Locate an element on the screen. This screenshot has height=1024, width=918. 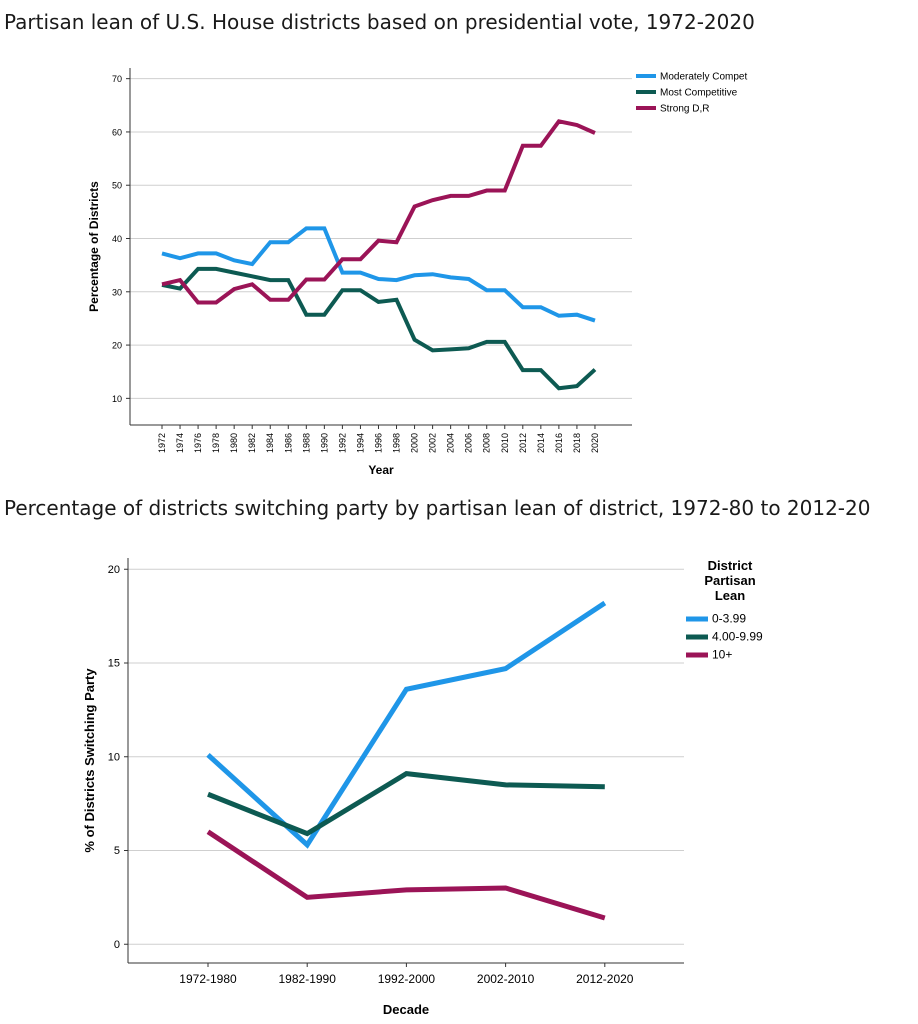
y-tick-label: 5 is located at coordinates (117, 851).